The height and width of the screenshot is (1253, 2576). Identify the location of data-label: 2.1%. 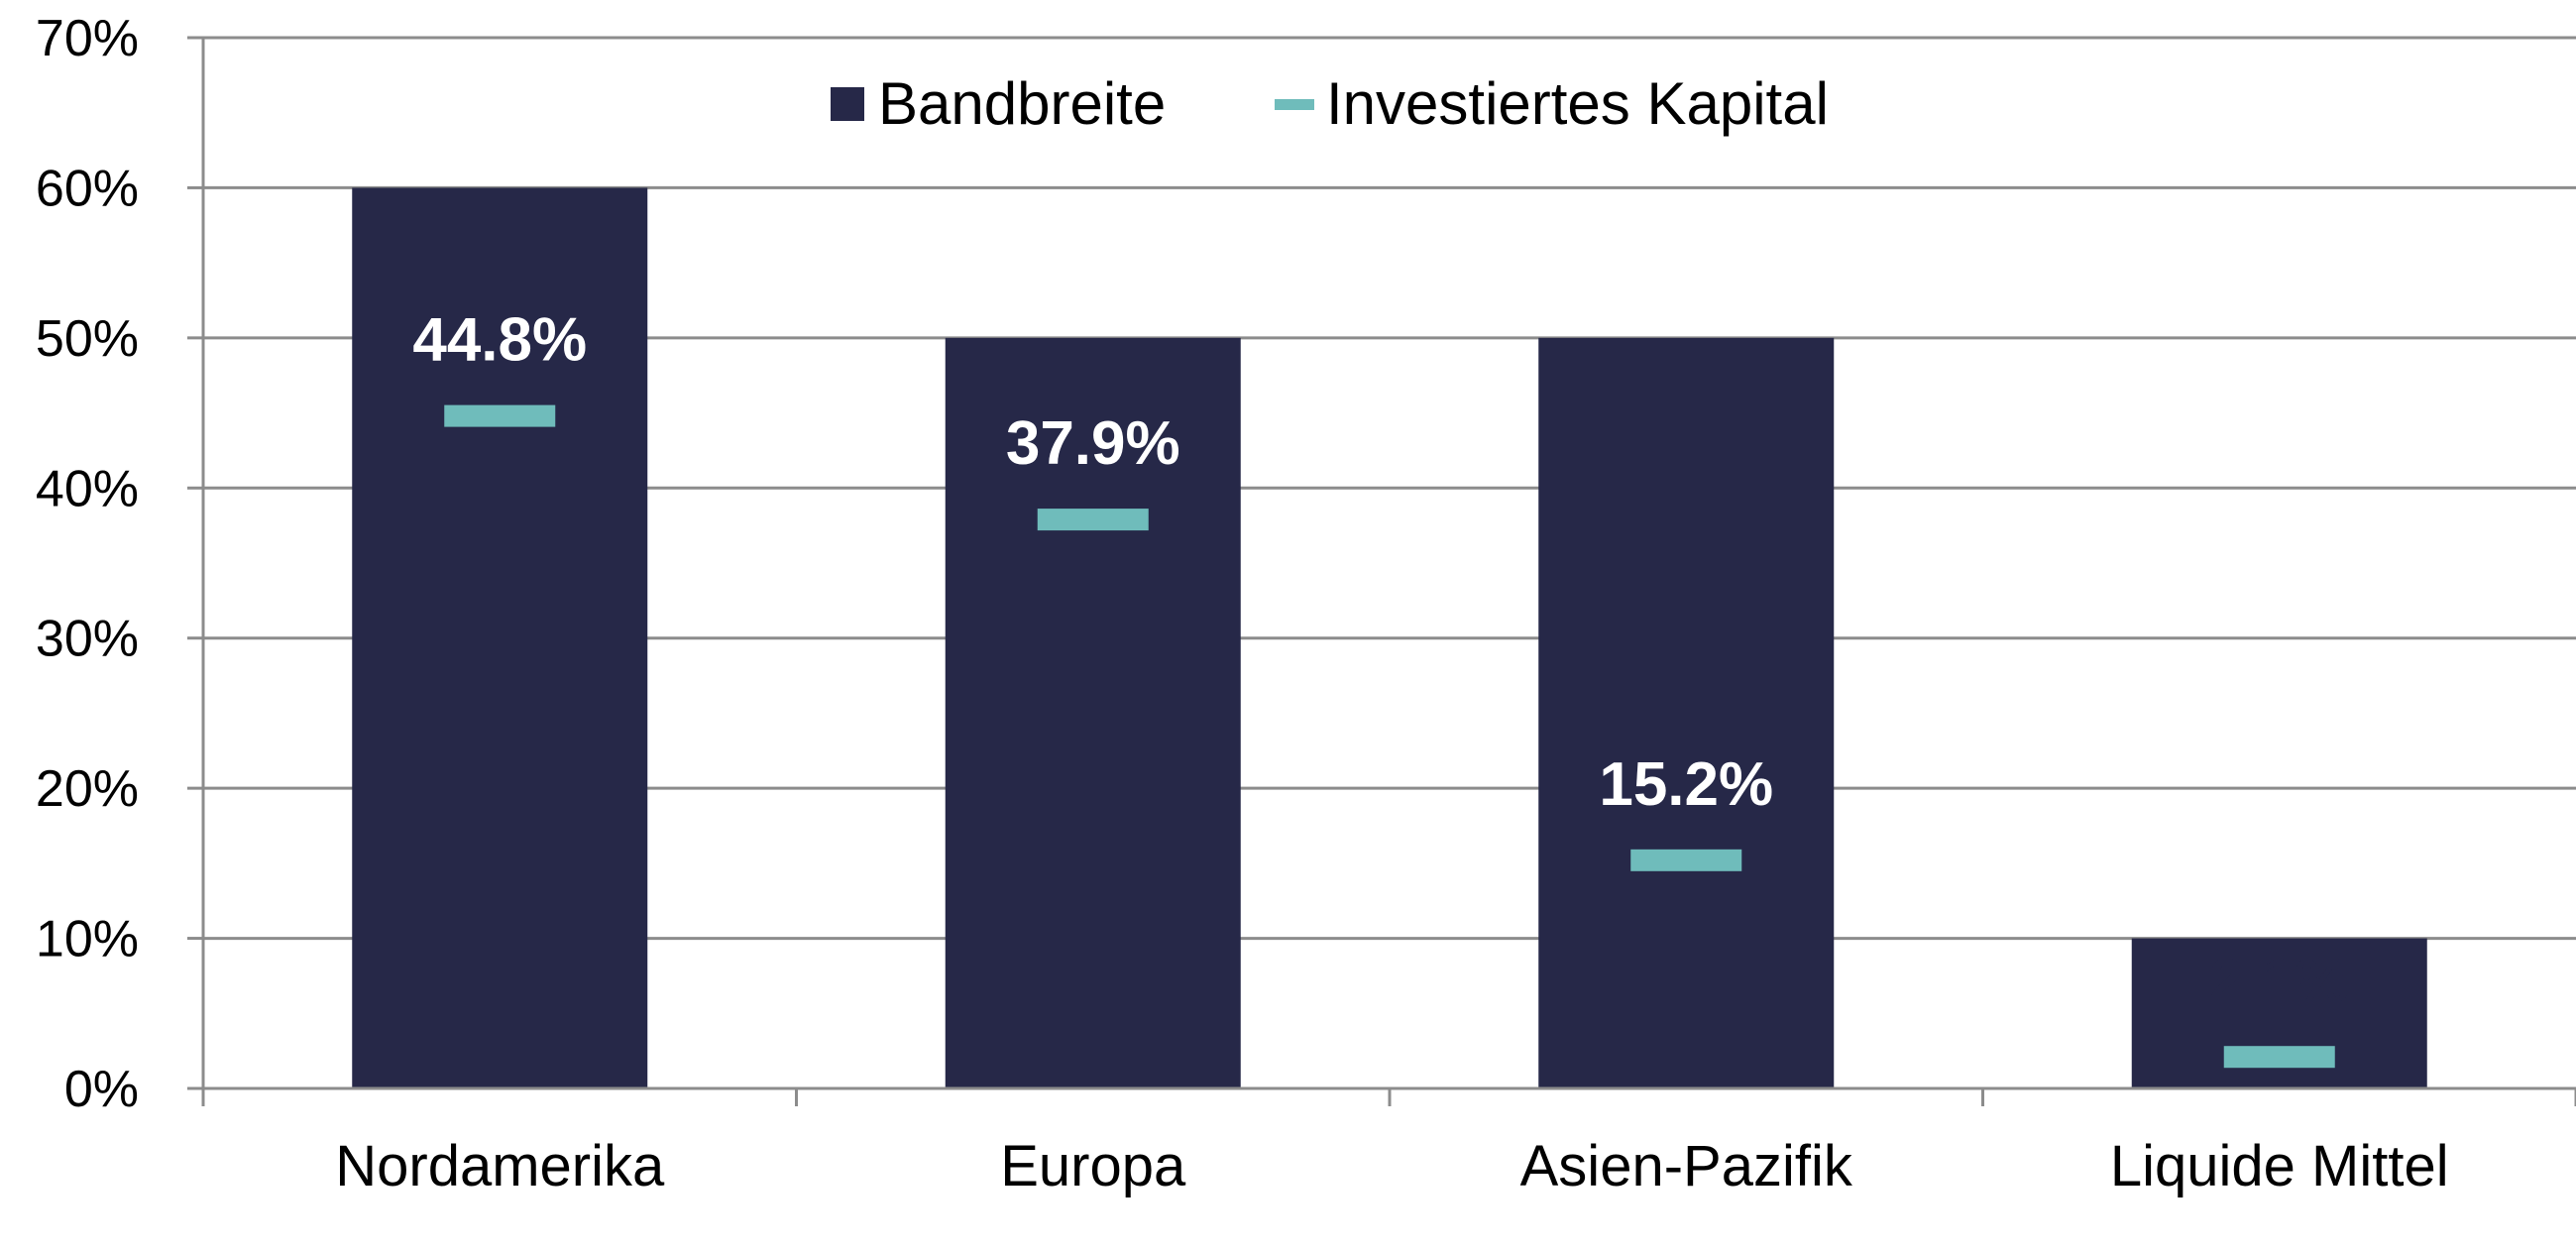
(2279, 981).